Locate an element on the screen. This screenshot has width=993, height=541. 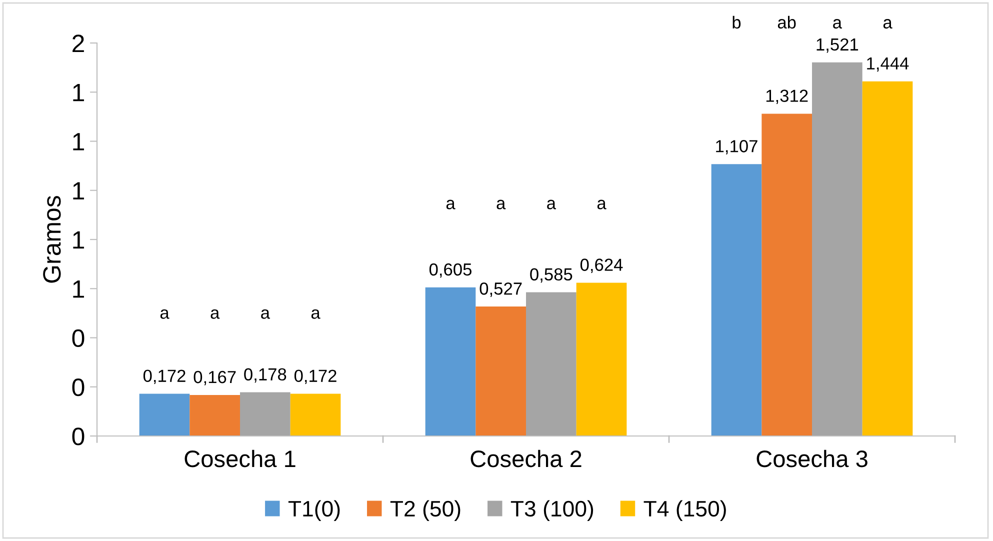
y-axis-title: Gramos is located at coordinates (52, 239).